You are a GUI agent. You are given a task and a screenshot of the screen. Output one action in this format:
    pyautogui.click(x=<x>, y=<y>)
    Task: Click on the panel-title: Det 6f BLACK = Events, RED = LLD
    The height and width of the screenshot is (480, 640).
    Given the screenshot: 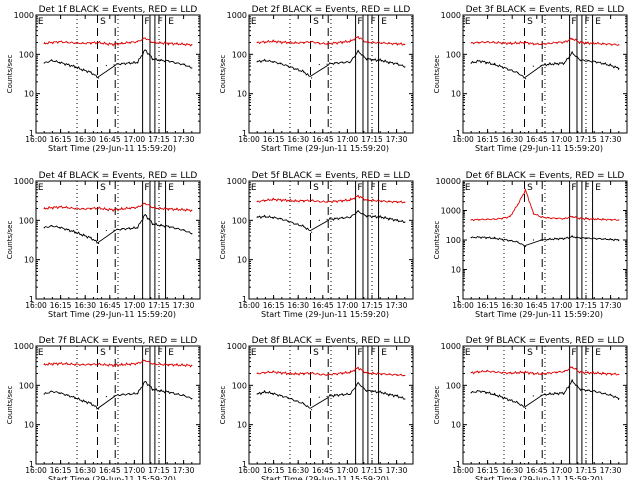 What is the action you would take?
    pyautogui.click(x=545, y=176)
    